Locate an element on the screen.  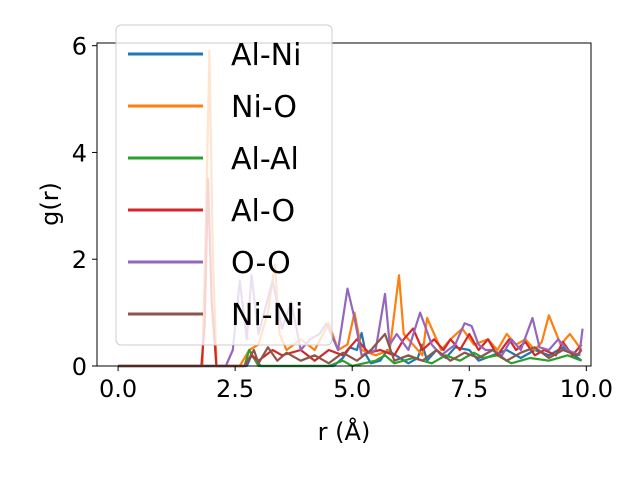
y-axis-title: g(r) is located at coordinates (50, 204).